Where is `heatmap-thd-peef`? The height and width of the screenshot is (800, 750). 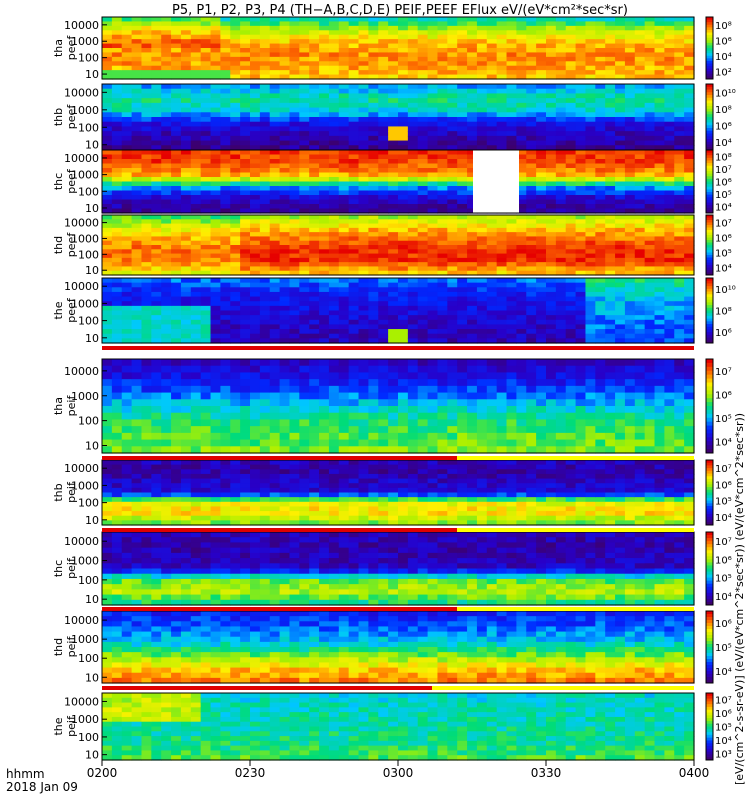 heatmap-thd-peef is located at coordinates (398, 245).